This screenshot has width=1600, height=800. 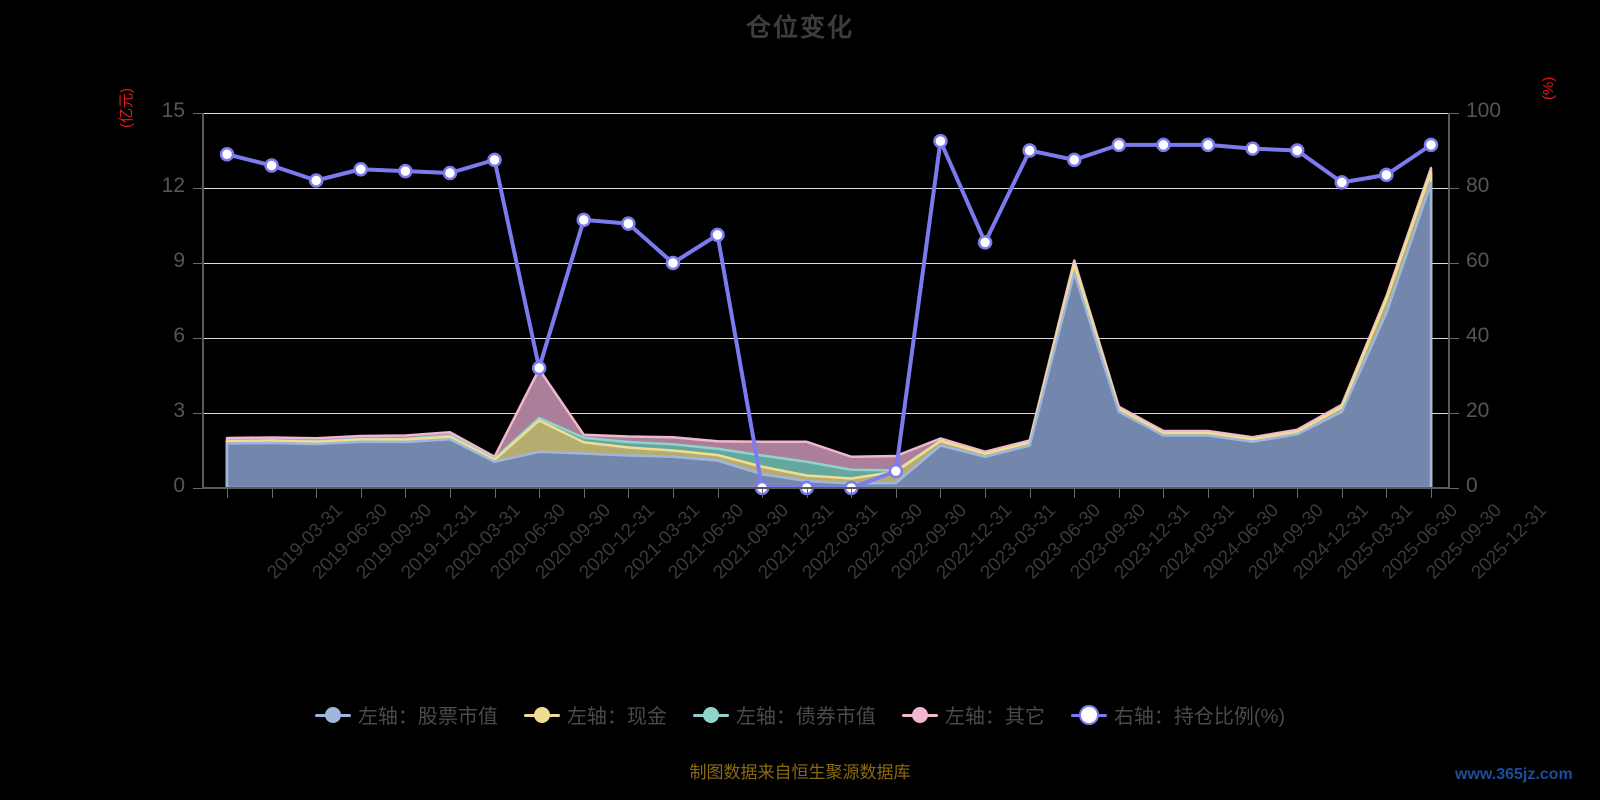 What do you see at coordinates (179, 410) in the screenshot?
I see `y-axis-left-tick-label: 3` at bounding box center [179, 410].